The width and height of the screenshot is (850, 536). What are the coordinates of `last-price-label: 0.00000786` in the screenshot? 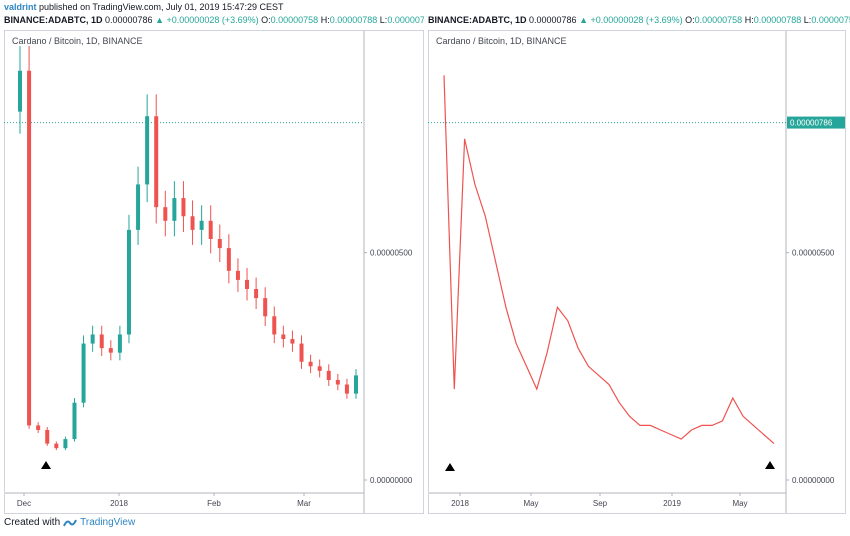 It's located at (811, 123).